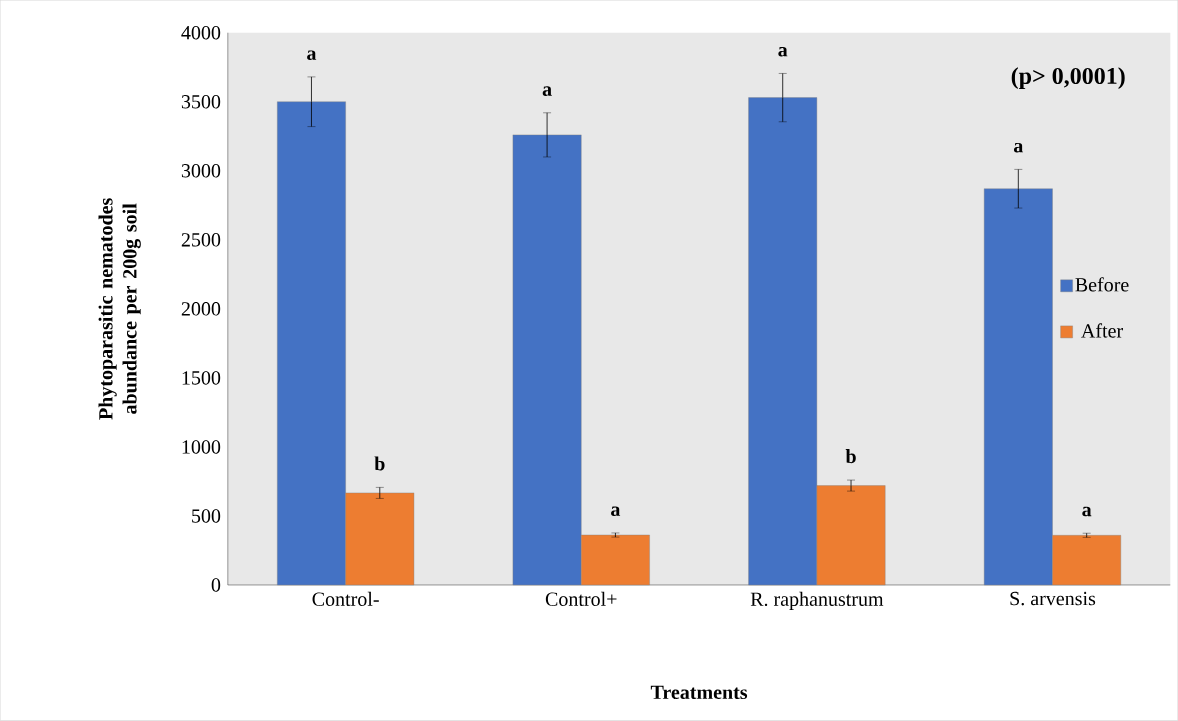  I want to click on y-tick-label: 2500, so click(201, 240).